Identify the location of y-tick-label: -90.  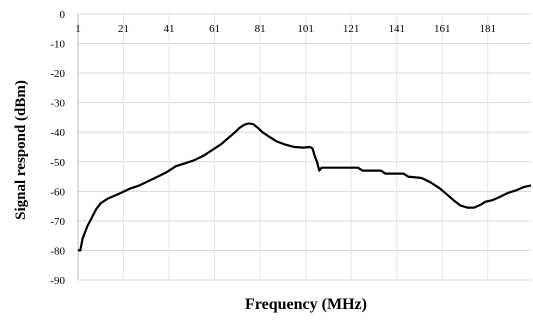
(57, 281).